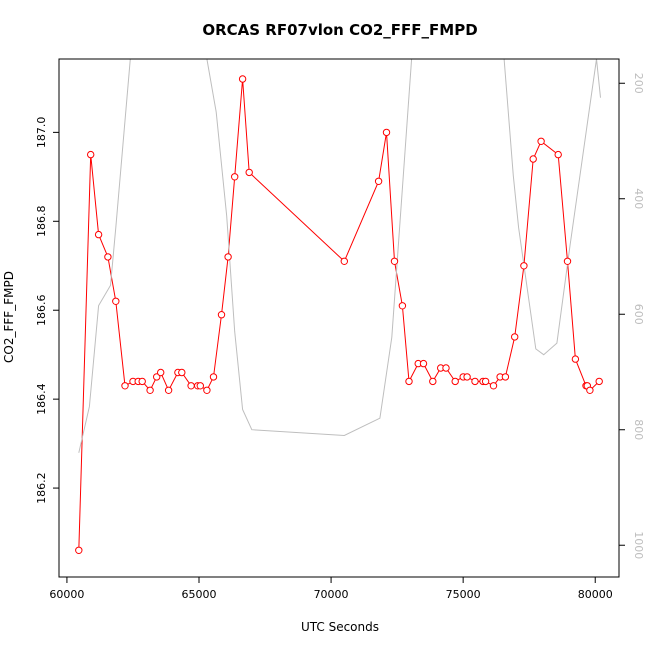 This screenshot has height=650, width=650. Describe the element at coordinates (41, 133) in the screenshot. I see `y-tick-label: 187.0` at that location.